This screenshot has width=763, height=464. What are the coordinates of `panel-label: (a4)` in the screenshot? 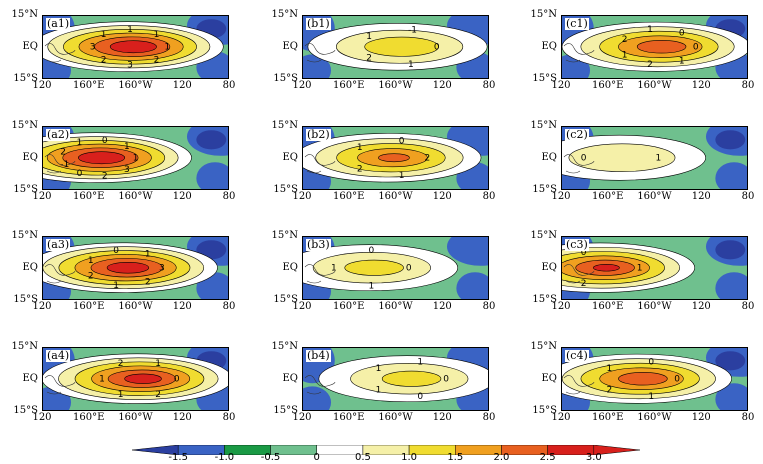 It's located at (58, 355).